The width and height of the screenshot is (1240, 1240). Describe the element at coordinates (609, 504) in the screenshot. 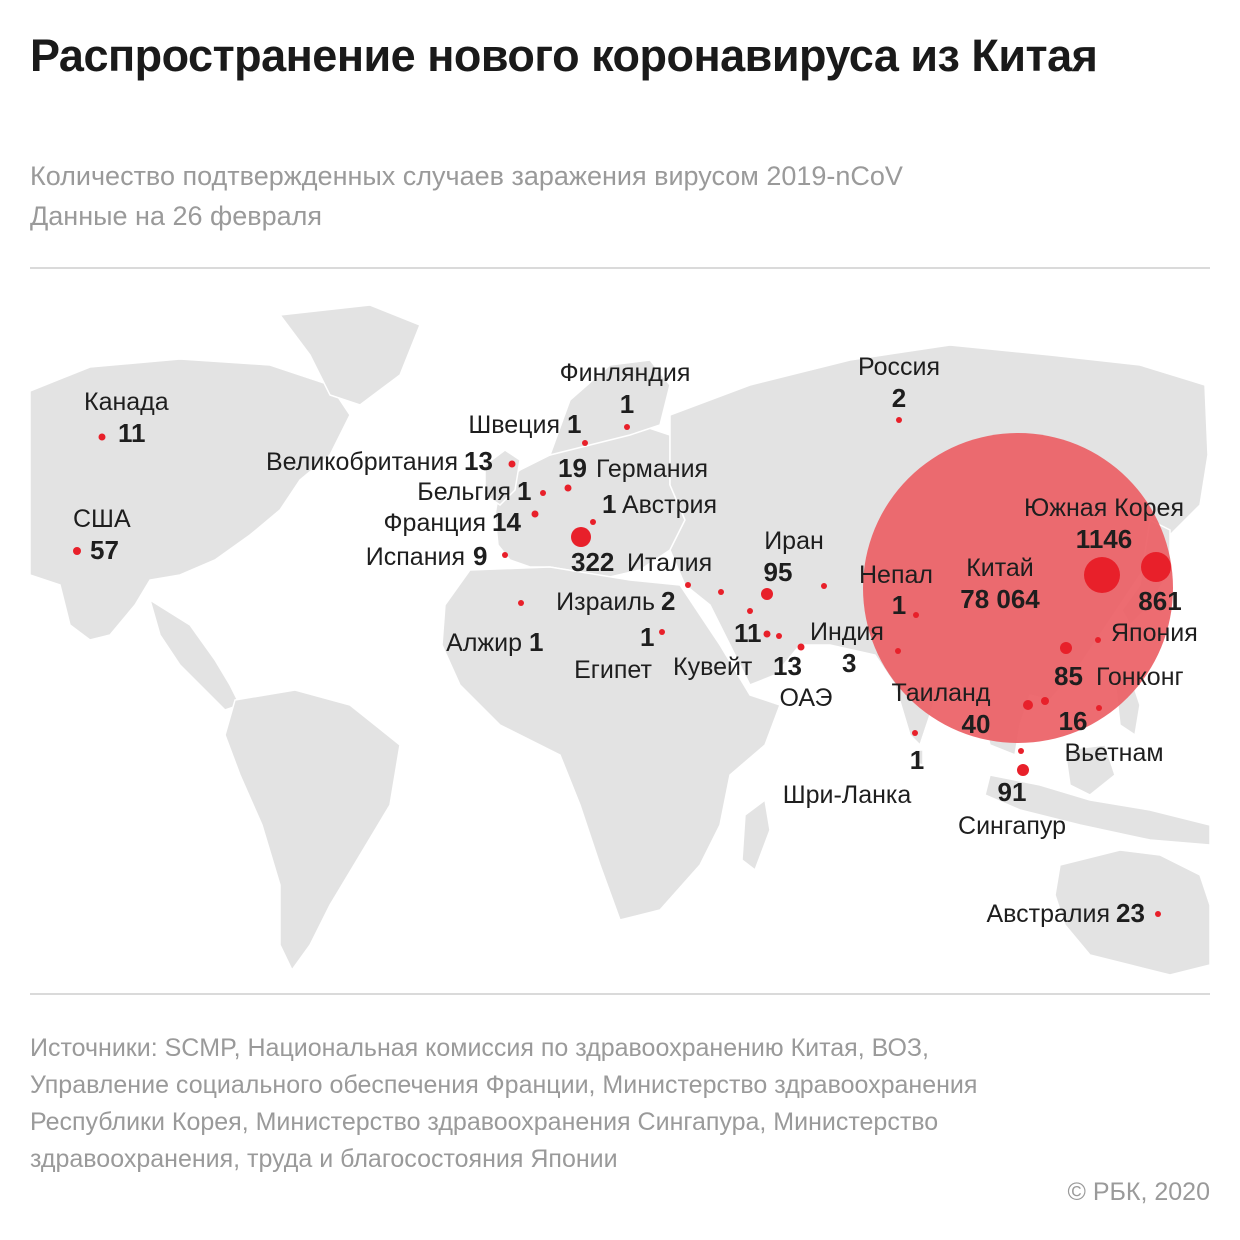

I see `label-austria-cases: 1` at that location.